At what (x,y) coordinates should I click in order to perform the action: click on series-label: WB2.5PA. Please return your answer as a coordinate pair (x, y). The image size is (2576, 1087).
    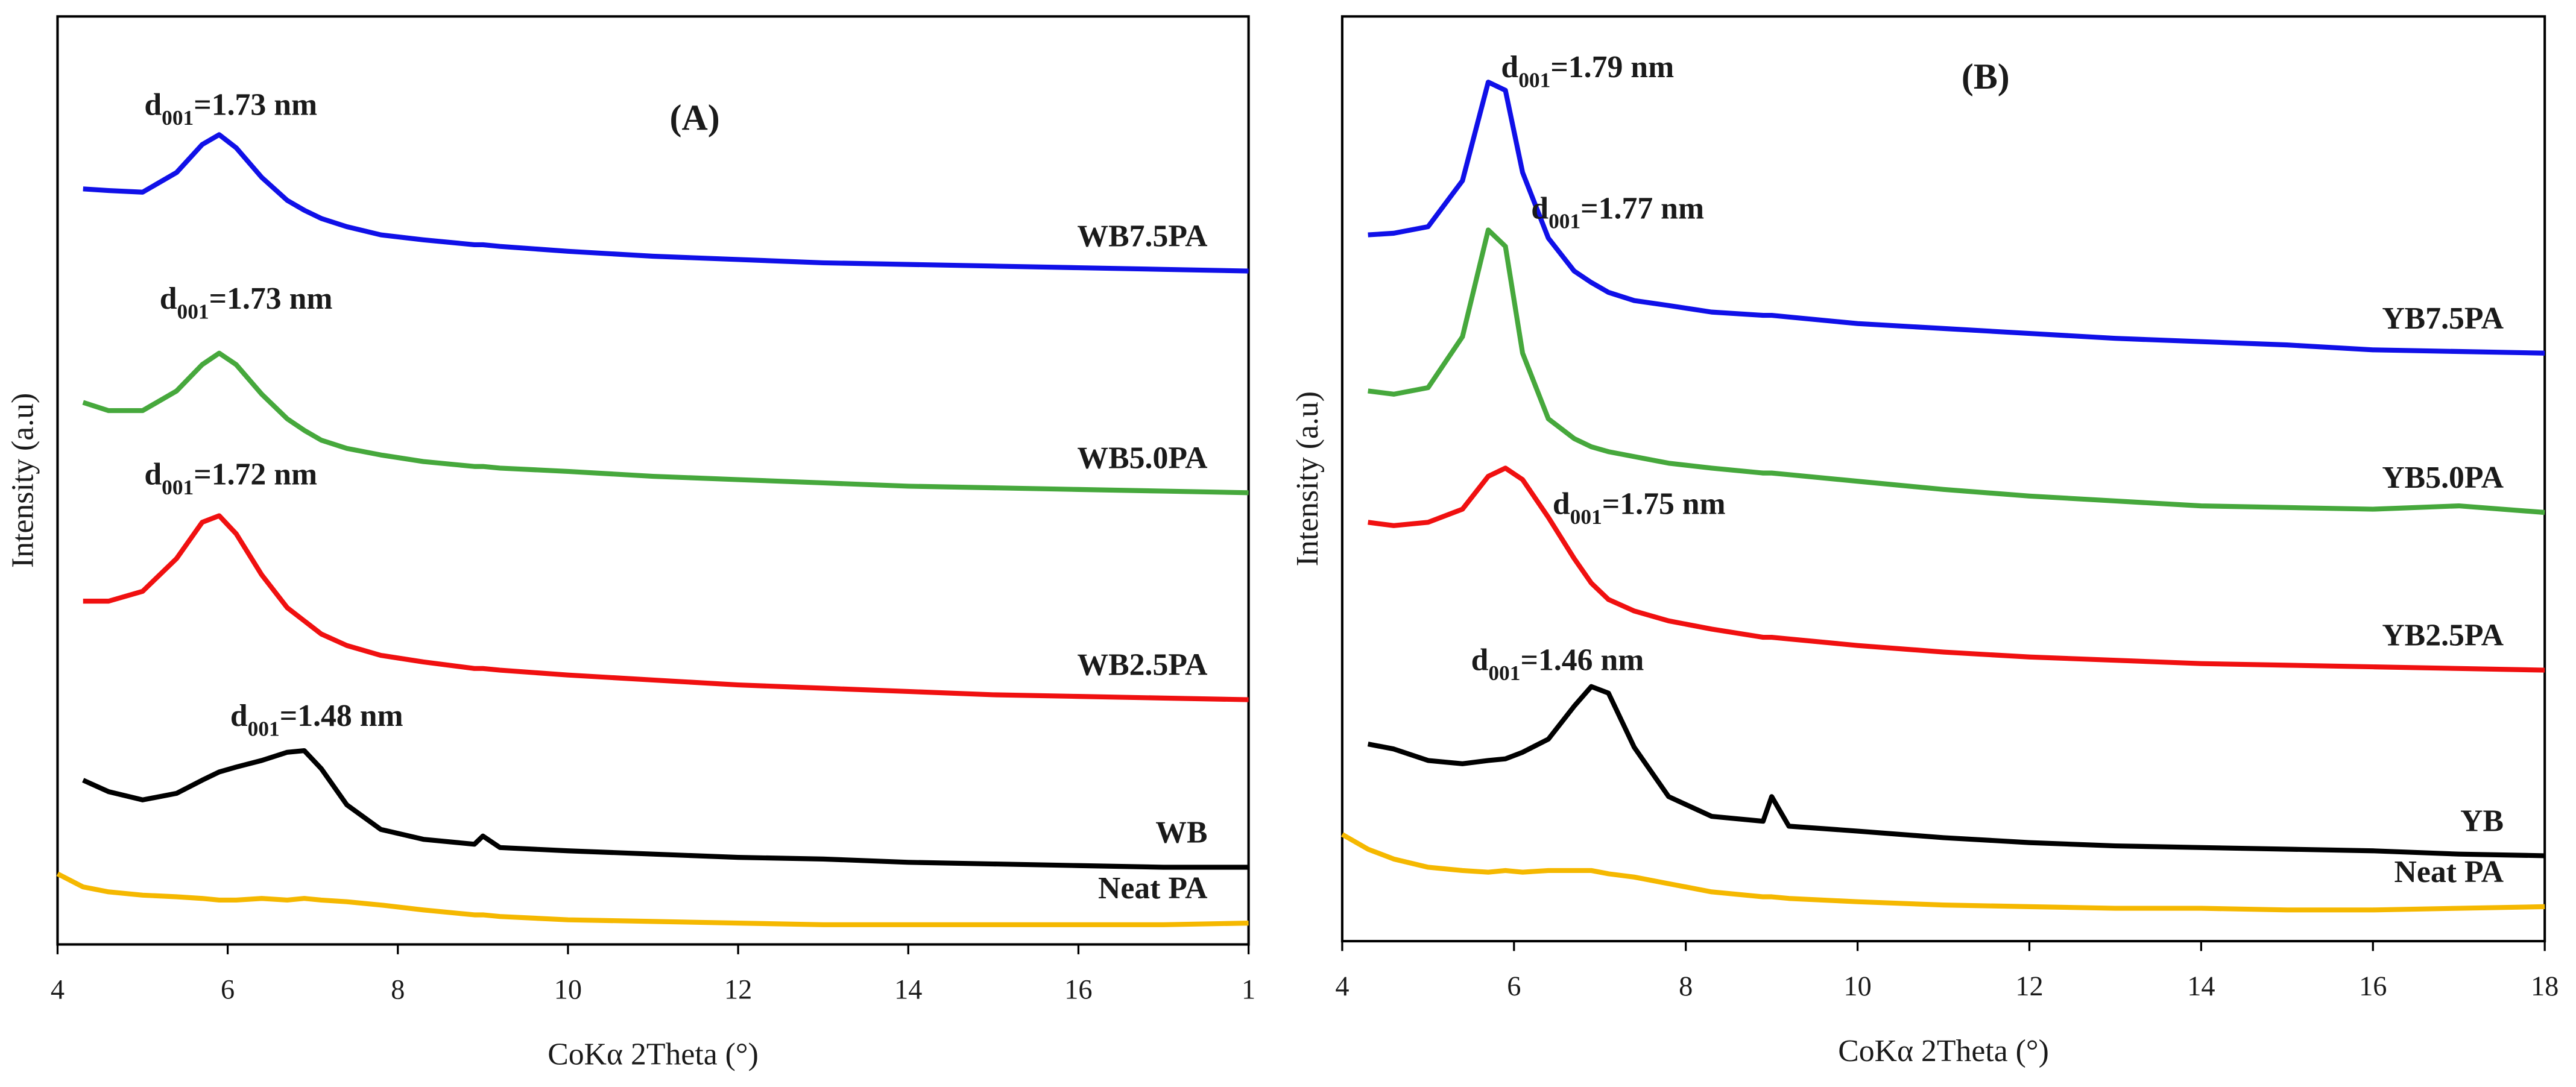
    Looking at the image, I should click on (1142, 665).